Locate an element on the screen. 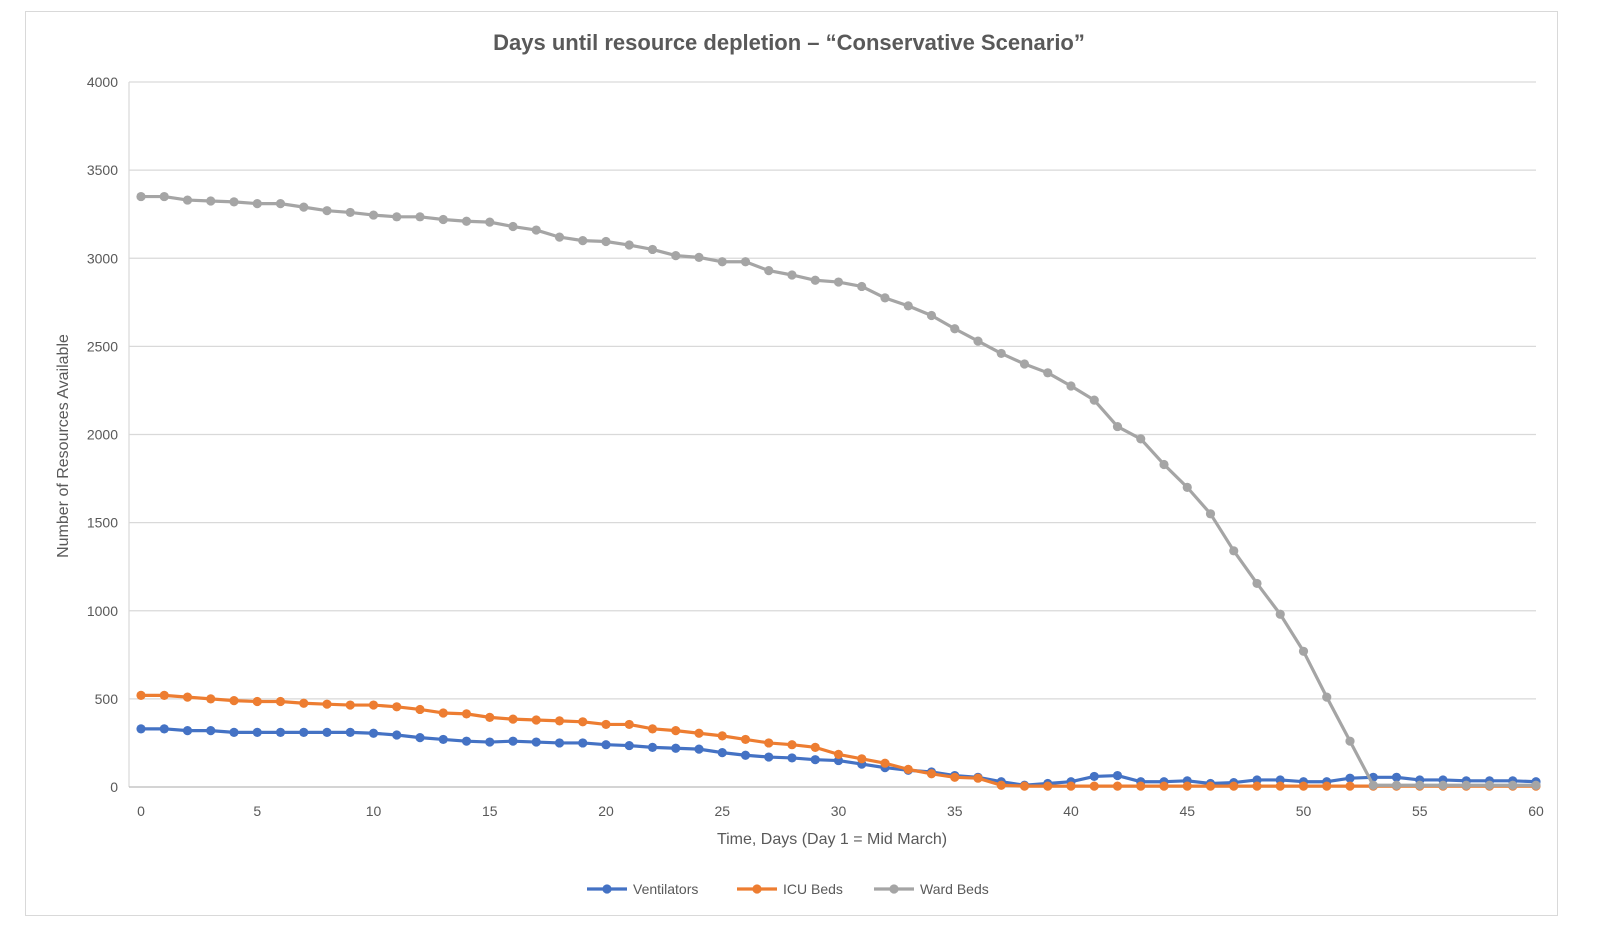  y-tick-label: 0 is located at coordinates (114, 787).